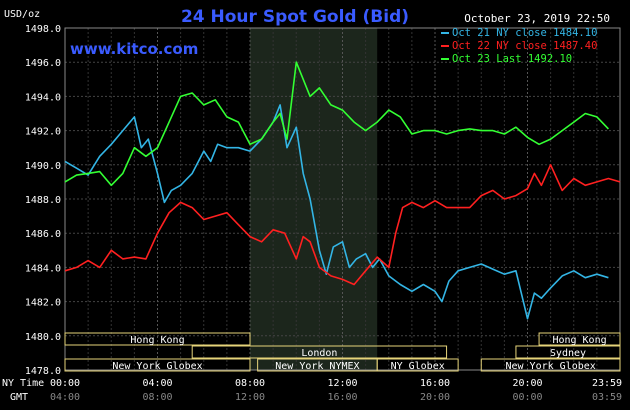  I want to click on y-tick-label: 1490.0, so click(43, 166).